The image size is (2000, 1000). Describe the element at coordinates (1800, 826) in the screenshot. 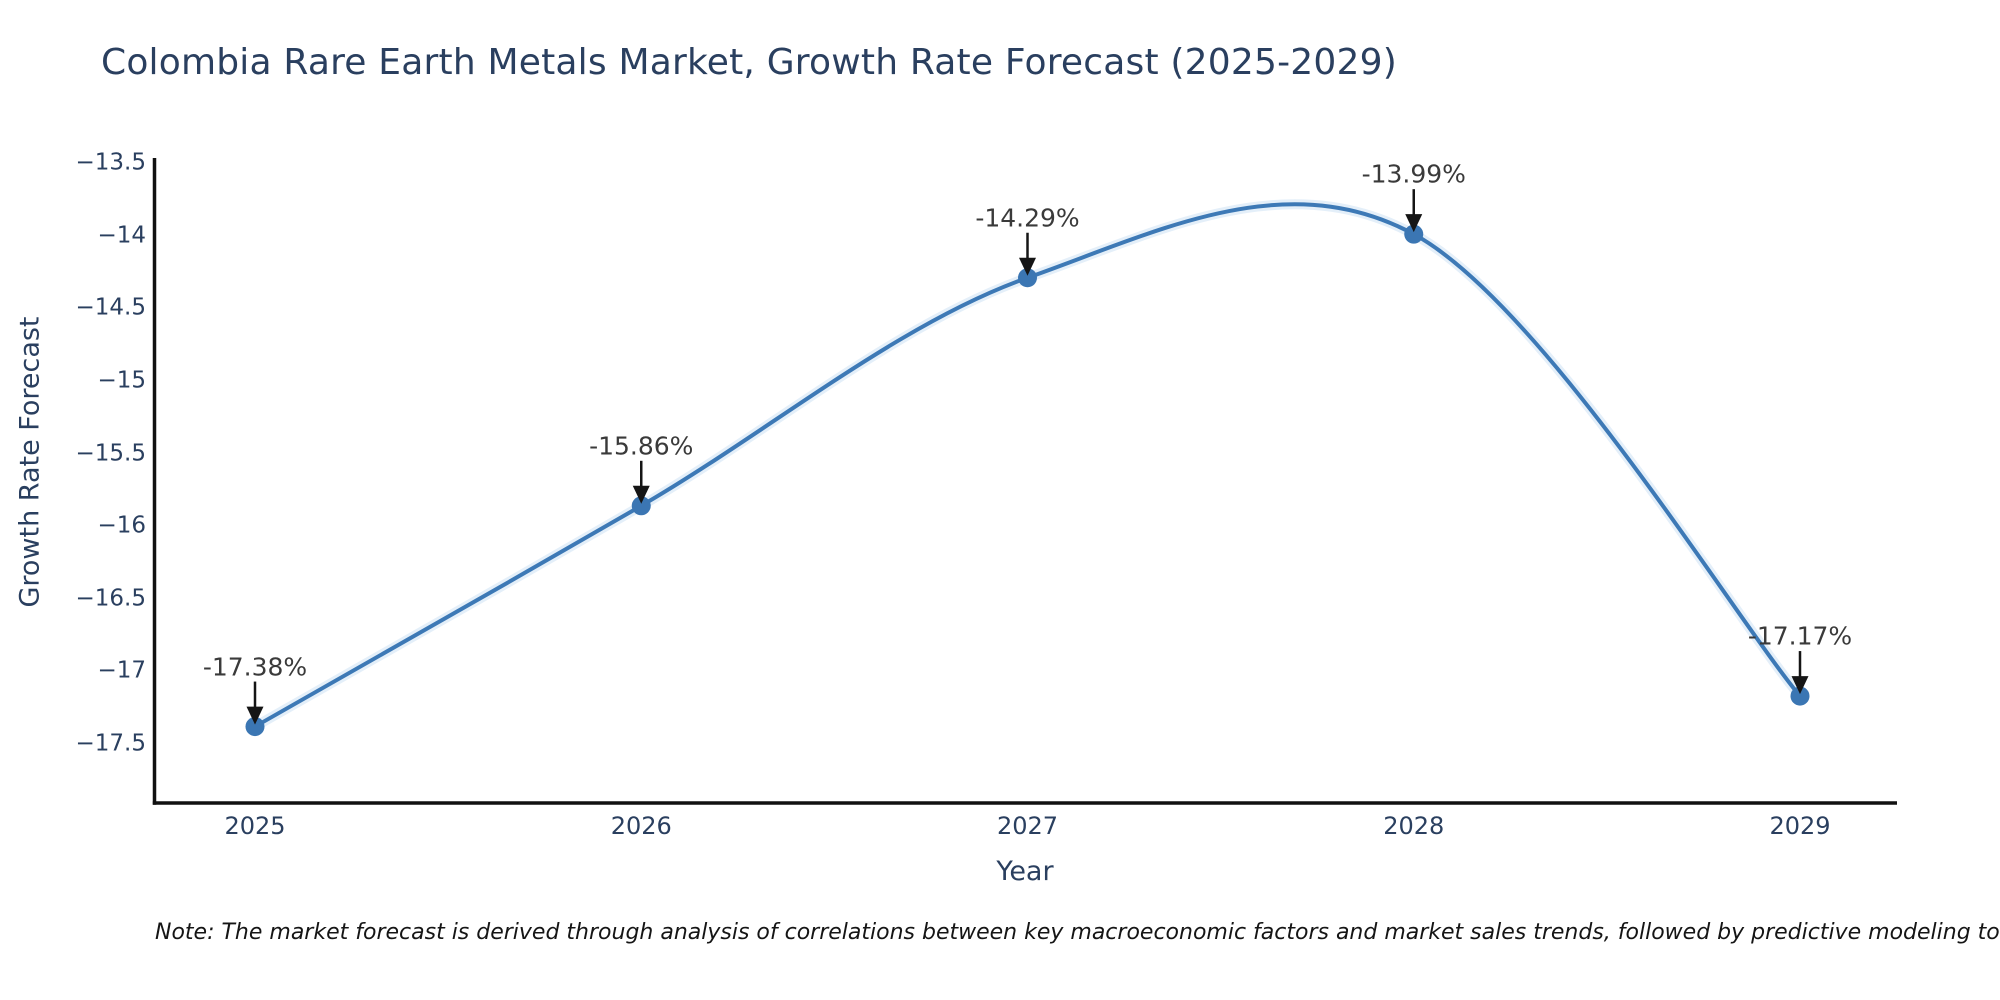

I see `x-tick-label: 2029` at that location.